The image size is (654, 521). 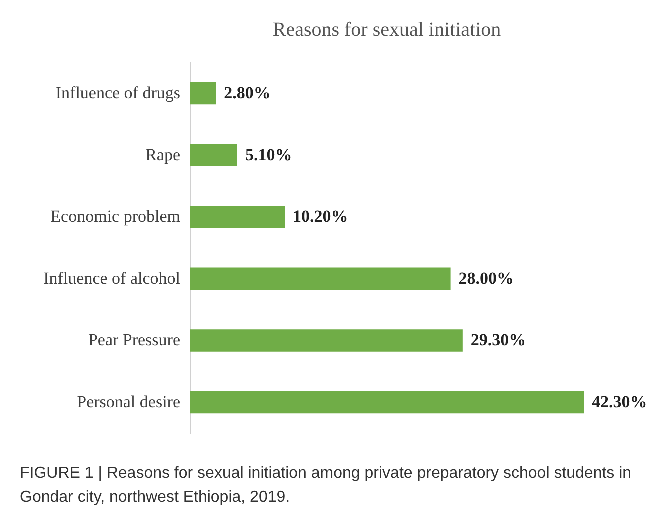 I want to click on y-tick-label: Personal desire, so click(x=128, y=402).